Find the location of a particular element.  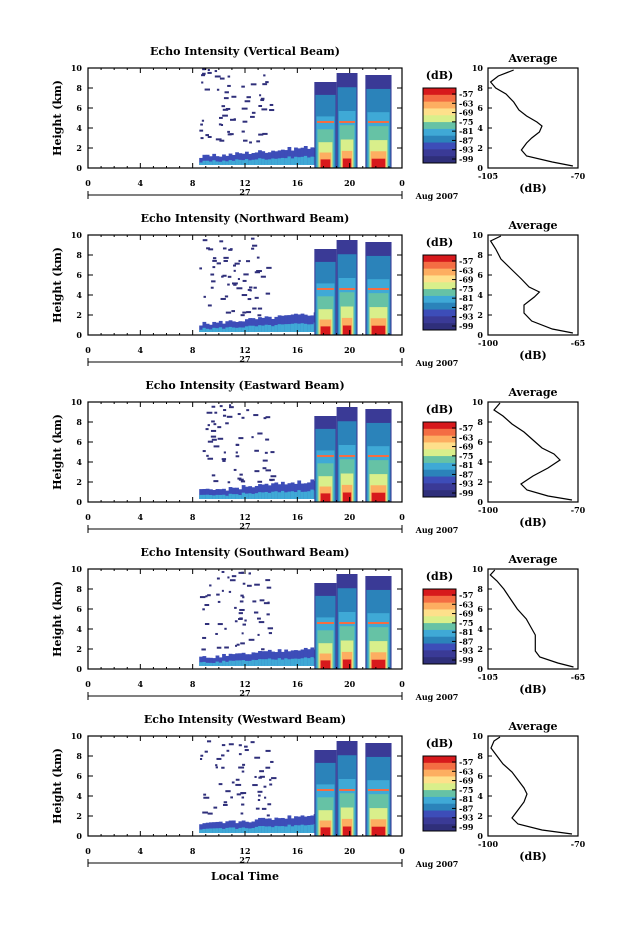

y-tick-label: 4 is located at coordinates (79, 796).